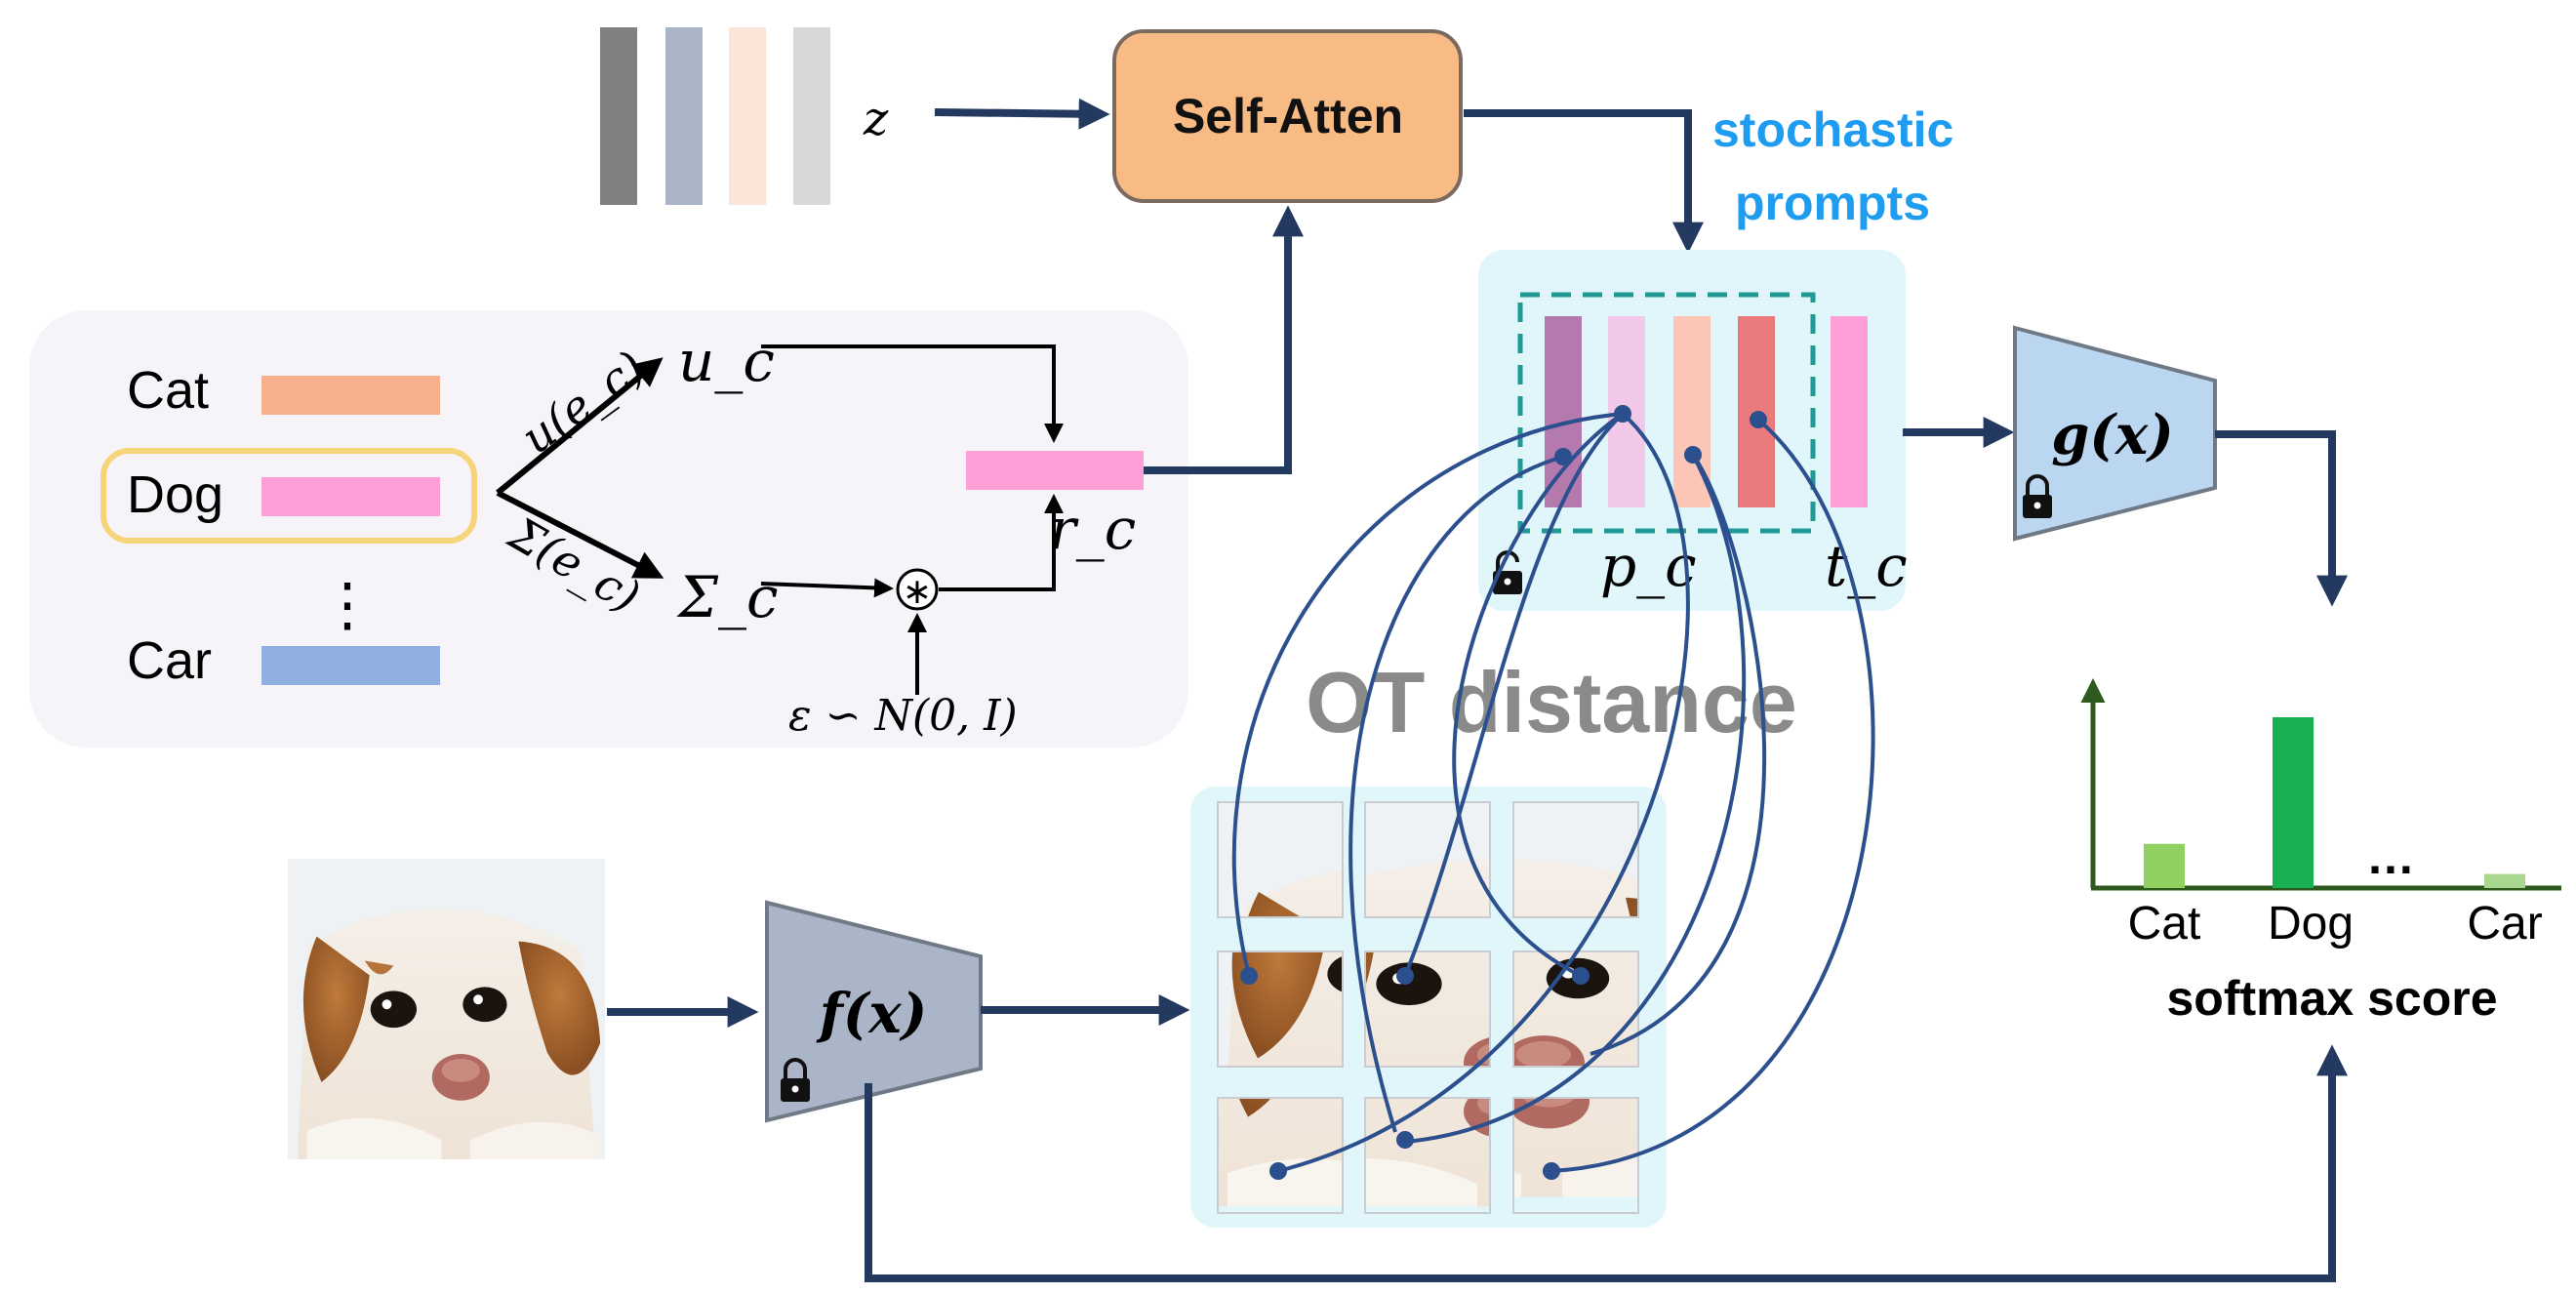 The width and height of the screenshot is (2576, 1294). What do you see at coordinates (351, 395) in the screenshot?
I see `class-embedding-cat` at bounding box center [351, 395].